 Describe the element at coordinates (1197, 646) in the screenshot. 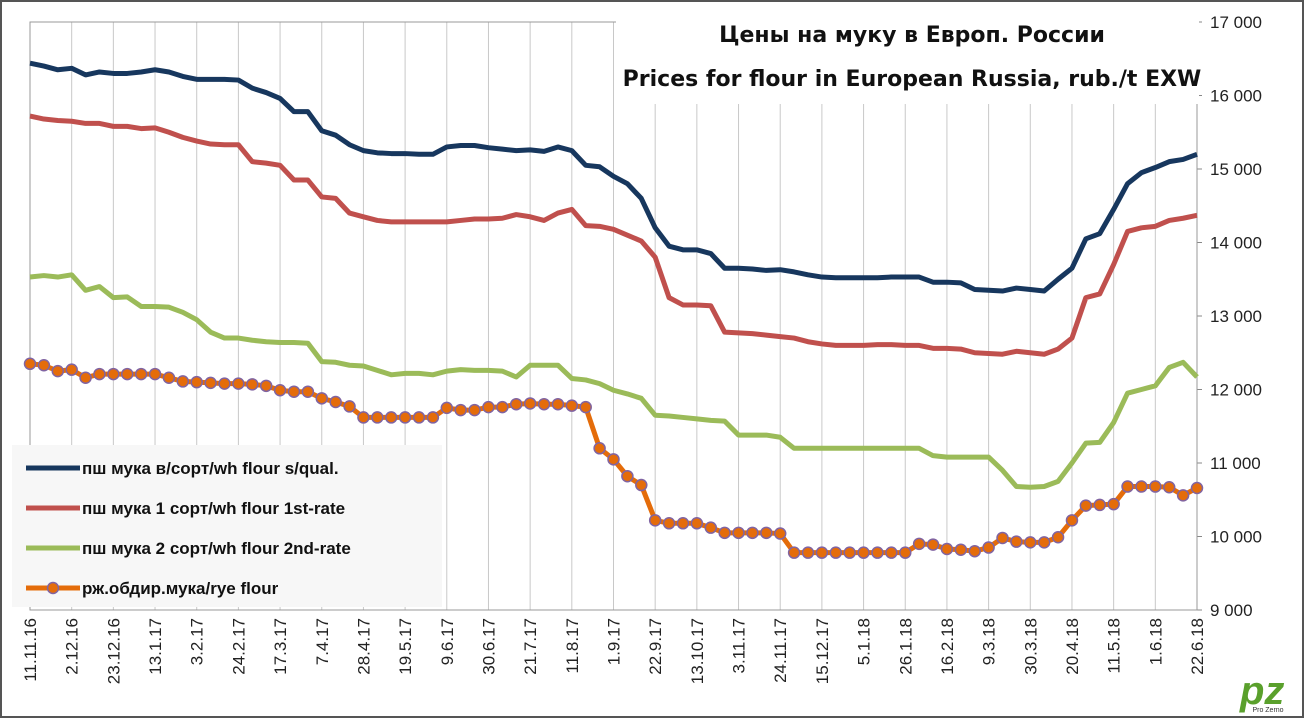

I see `x-tick-label: 22.6.18` at that location.